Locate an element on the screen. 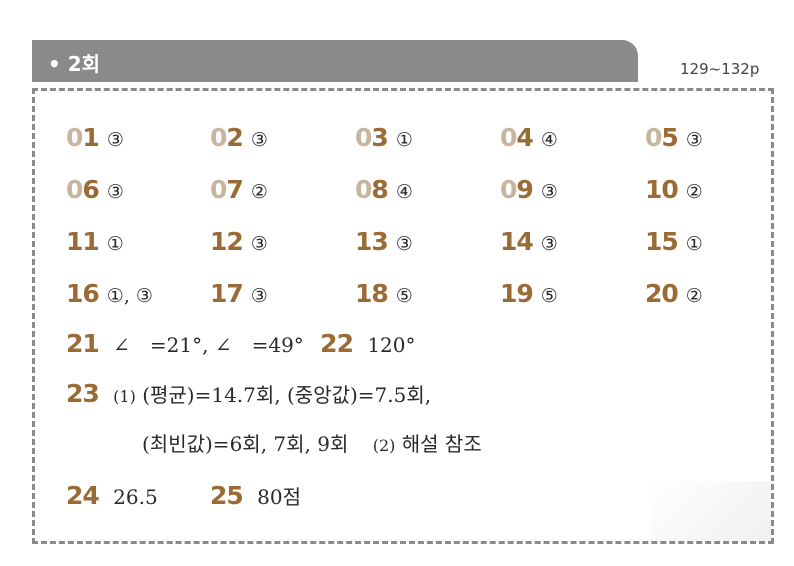 Image resolution: width=794 pixels, height=566 pixels. question-number: 20 is located at coordinates (662, 293).